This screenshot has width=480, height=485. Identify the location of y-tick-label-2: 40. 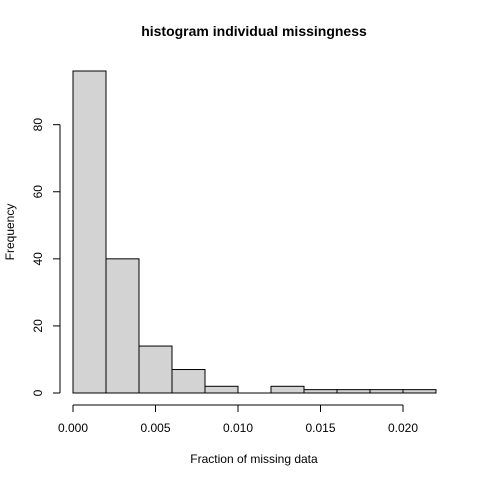
(38, 259).